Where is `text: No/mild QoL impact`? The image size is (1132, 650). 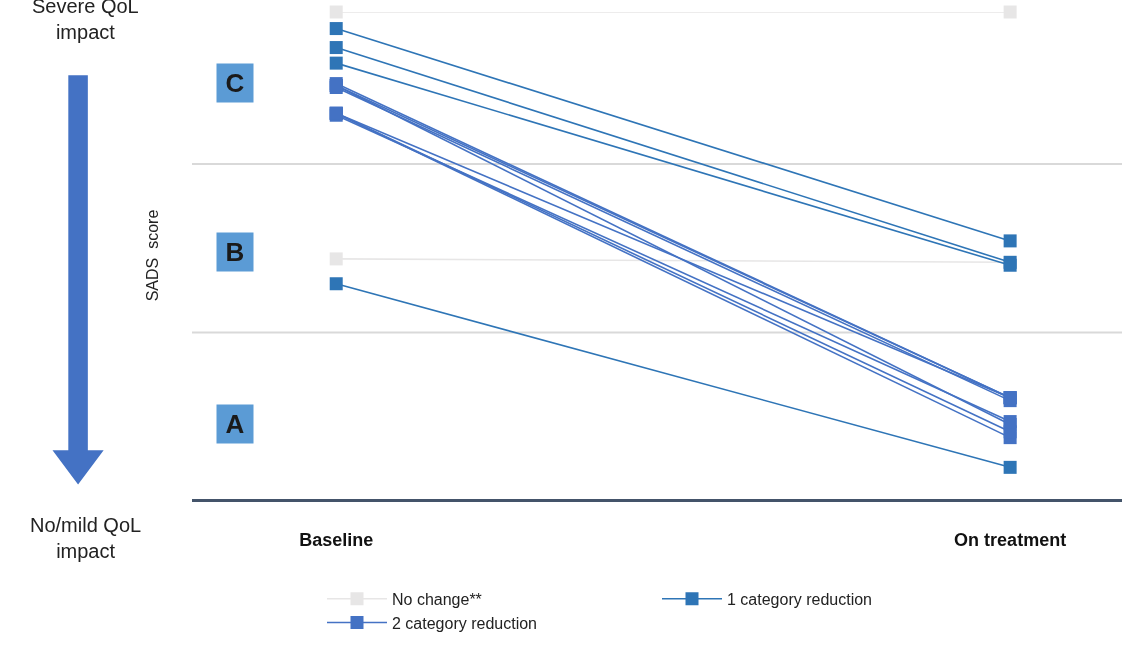
text: No/mild QoL impact is located at coordinates (86, 538).